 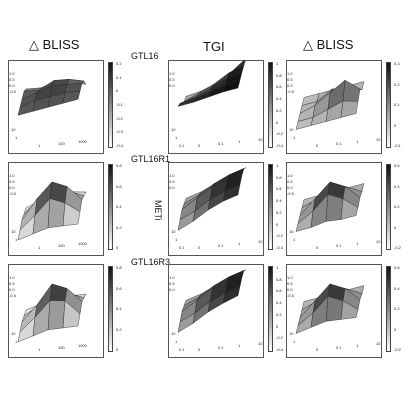 I want to click on plot-box, so click(x=216, y=107).